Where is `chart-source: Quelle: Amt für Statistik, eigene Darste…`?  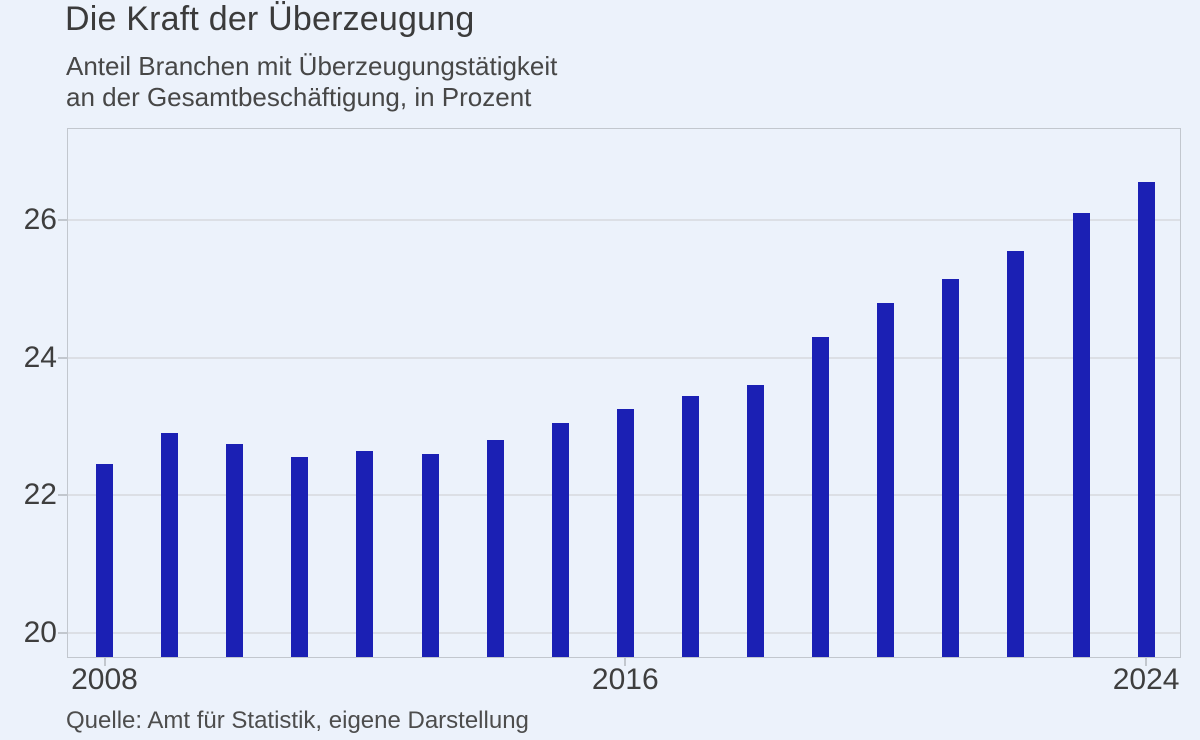 chart-source: Quelle: Amt für Statistik, eigene Darste… is located at coordinates (297, 720).